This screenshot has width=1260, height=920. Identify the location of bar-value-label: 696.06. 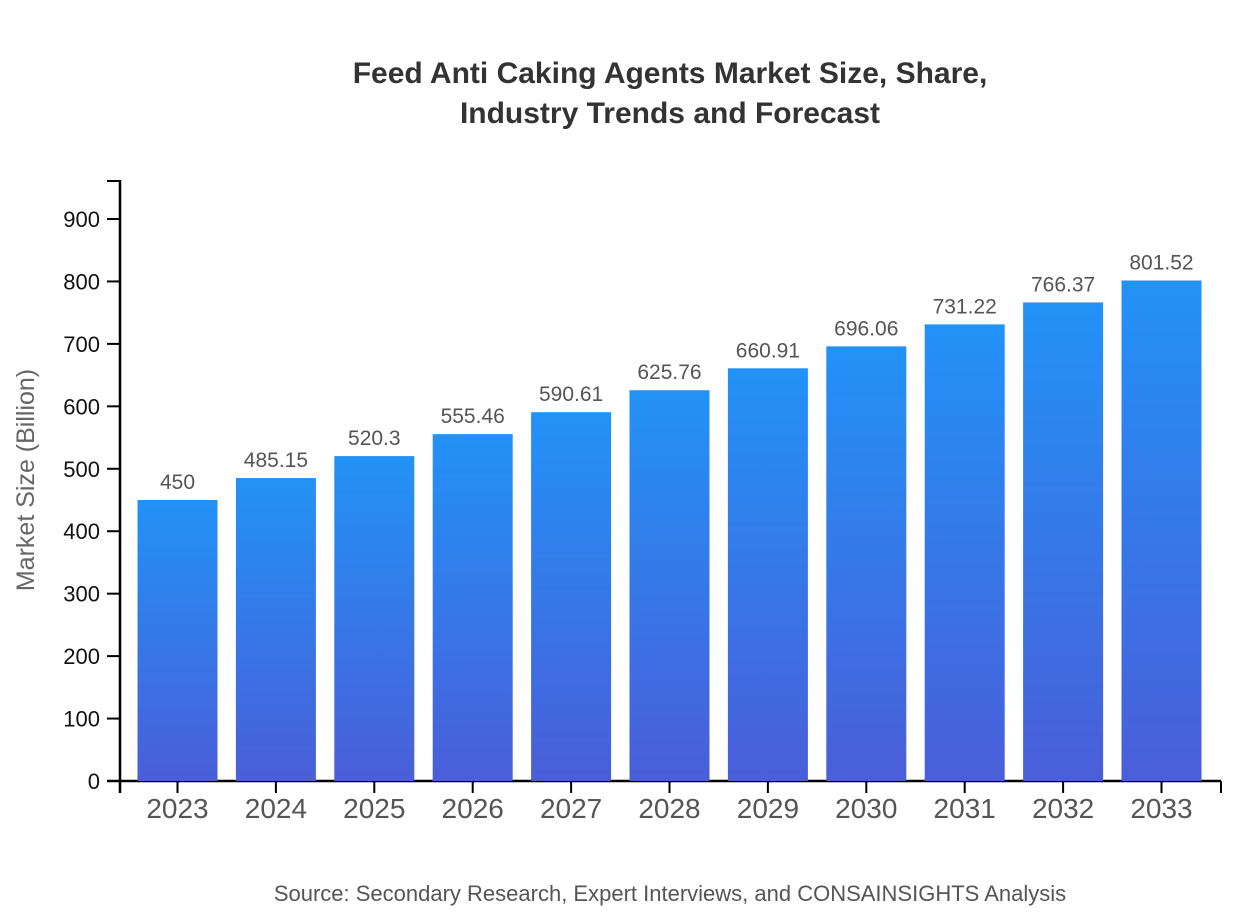
(866, 328).